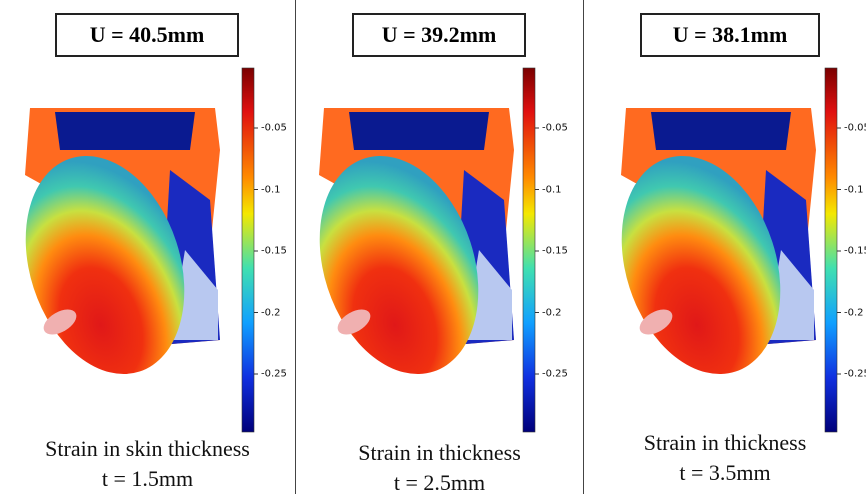 The height and width of the screenshot is (494, 866). Describe the element at coordinates (147, 35) in the screenshot. I see `panel-title: U = 40.5mm` at that location.